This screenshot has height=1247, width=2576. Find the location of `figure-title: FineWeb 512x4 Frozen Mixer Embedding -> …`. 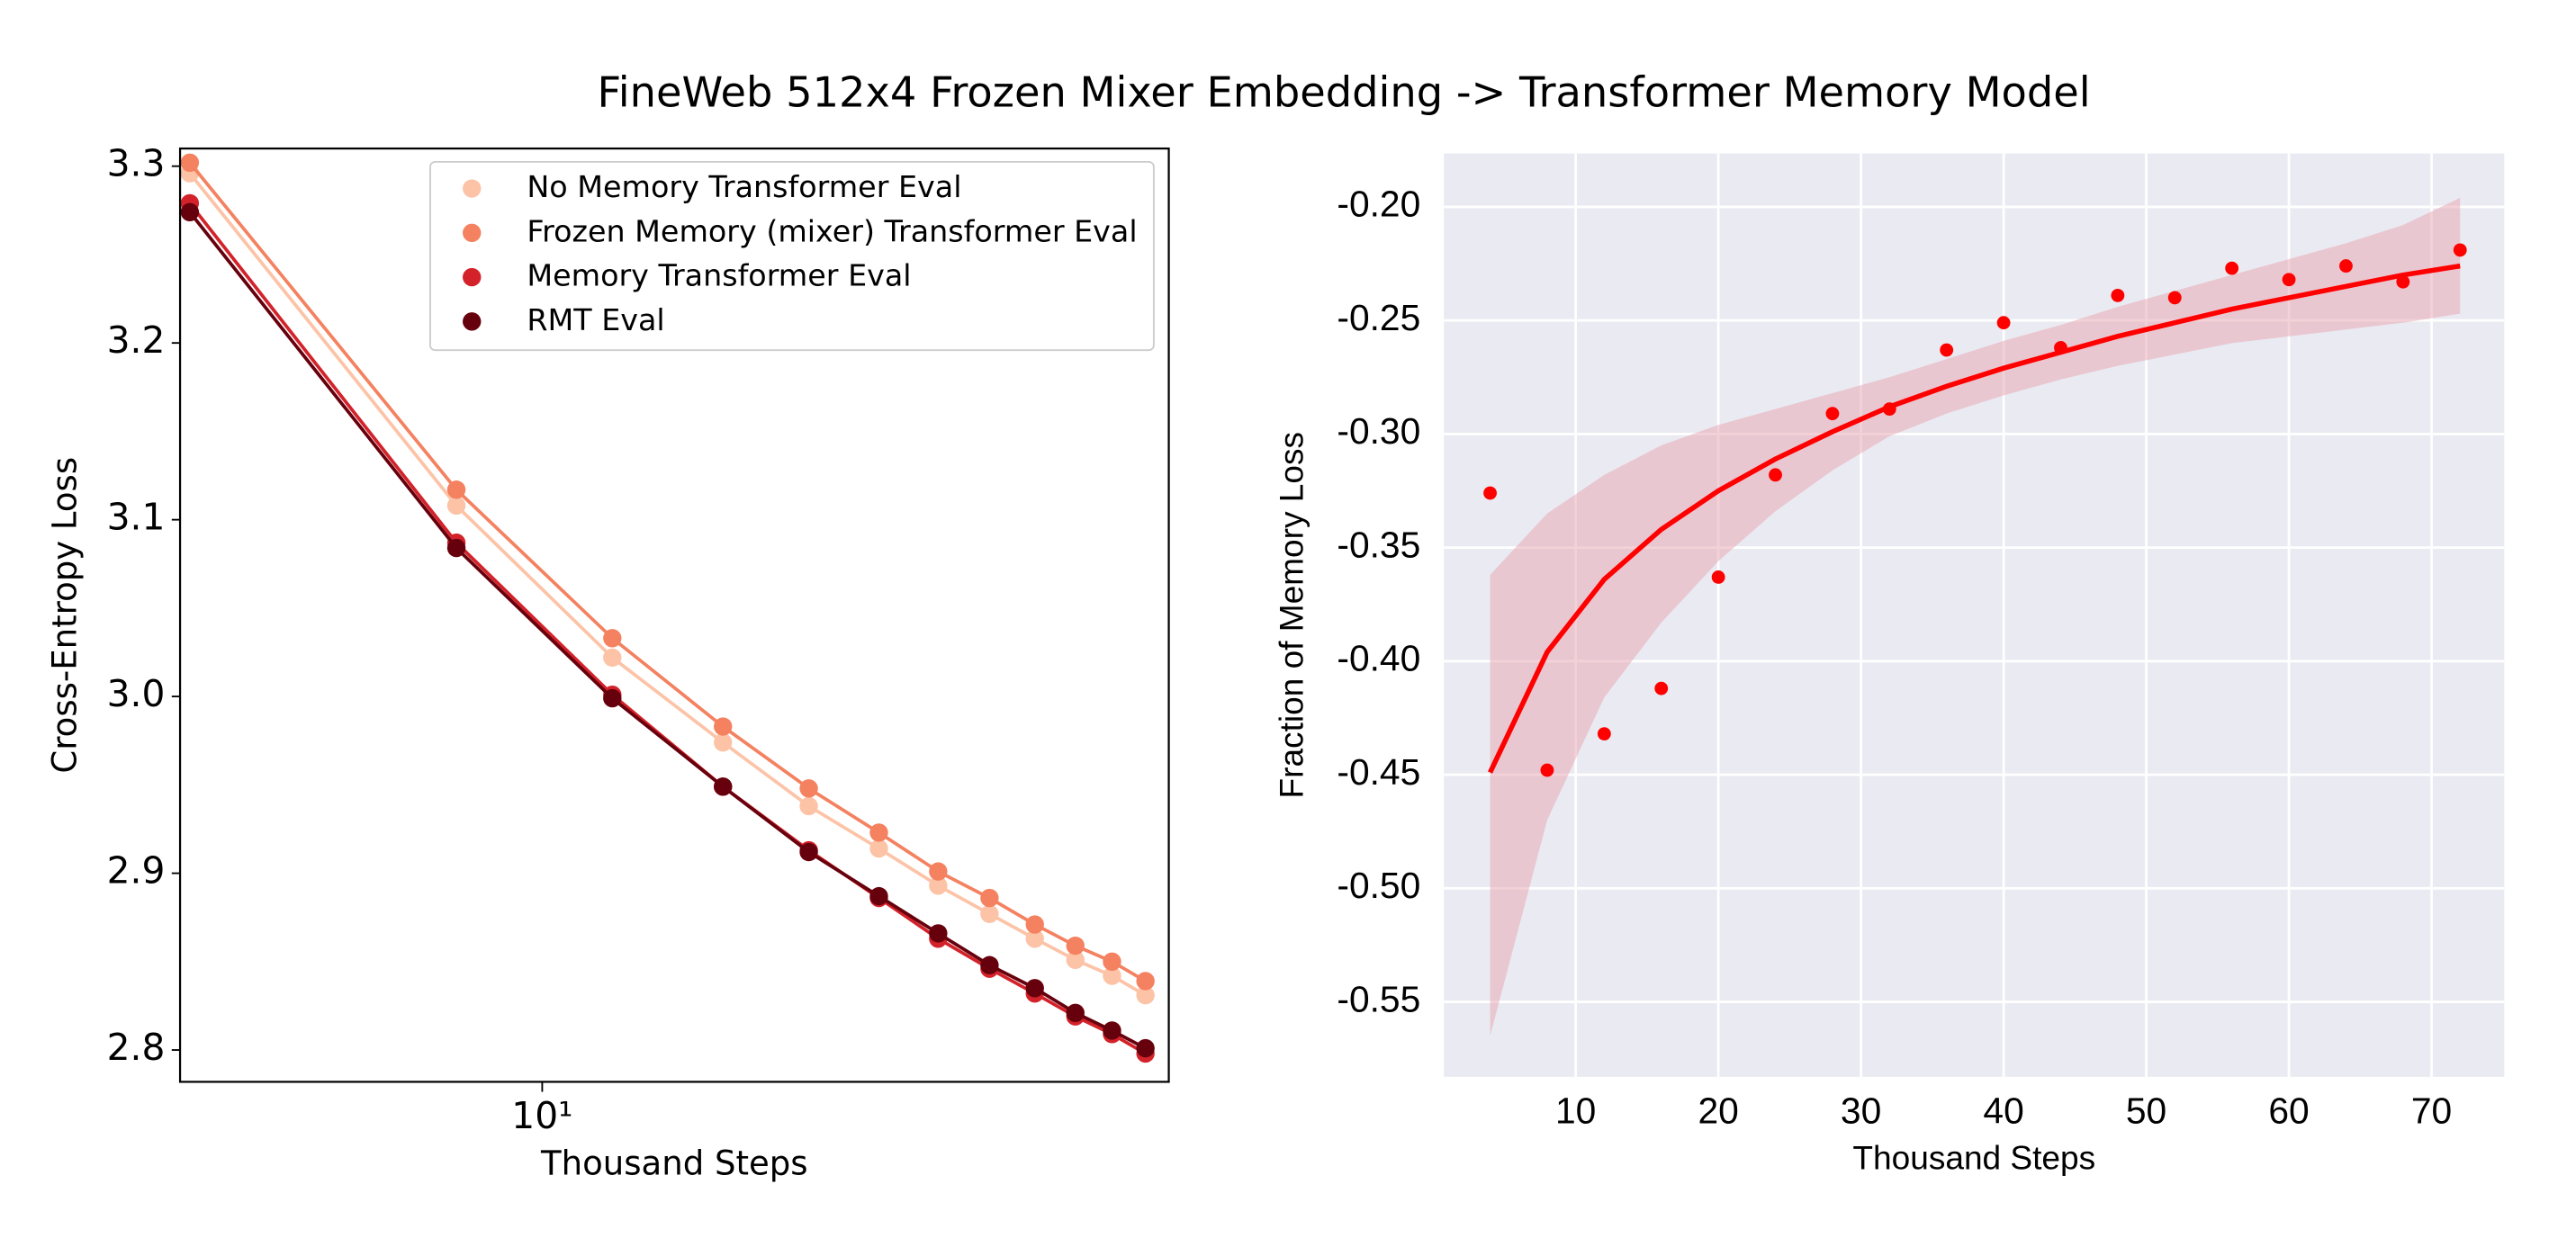

figure-title: FineWeb 512x4 Frozen Mixer Embedding -> … is located at coordinates (1344, 91).